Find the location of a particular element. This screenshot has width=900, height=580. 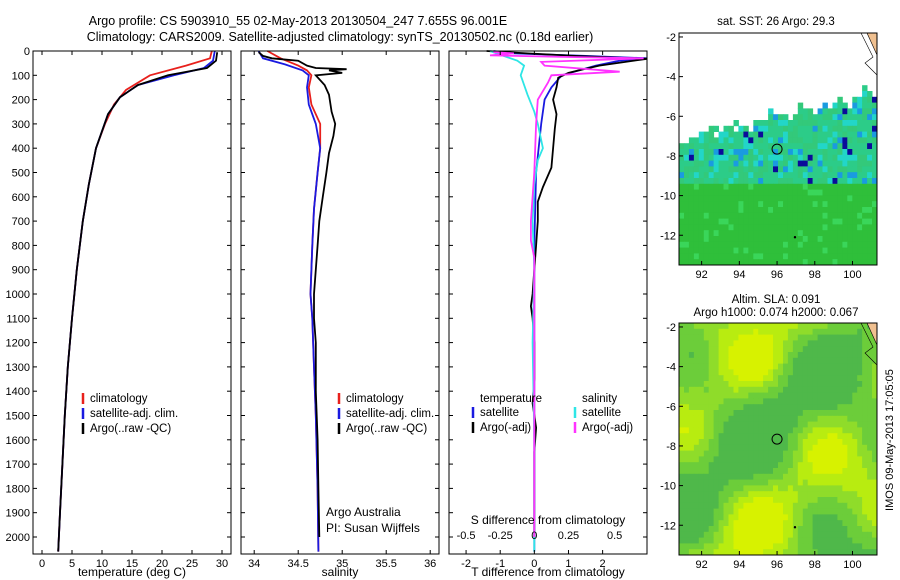

salinity-xtick-label-1: 34.5 is located at coordinates (297, 564).